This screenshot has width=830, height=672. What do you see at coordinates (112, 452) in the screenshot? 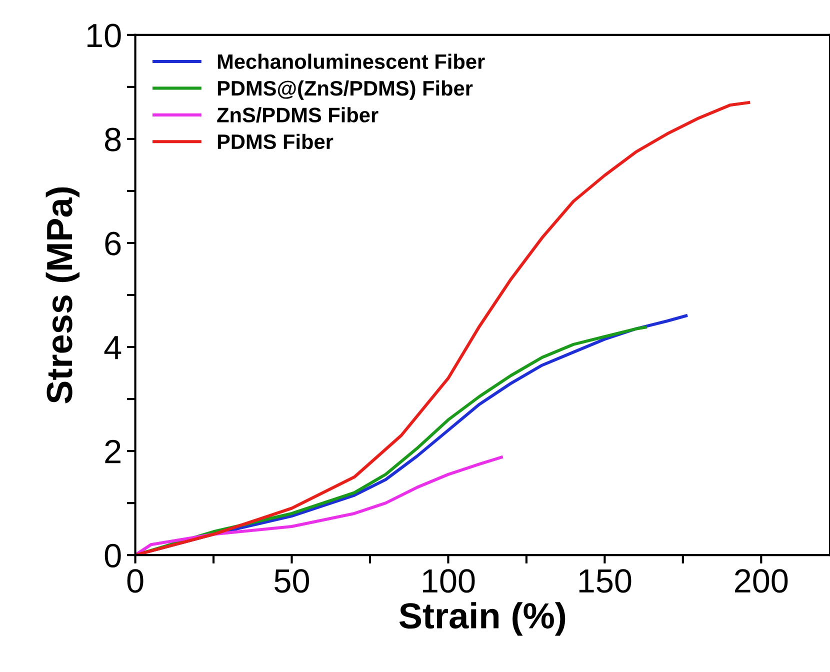
I see `y-tick-label: 2` at bounding box center [112, 452].